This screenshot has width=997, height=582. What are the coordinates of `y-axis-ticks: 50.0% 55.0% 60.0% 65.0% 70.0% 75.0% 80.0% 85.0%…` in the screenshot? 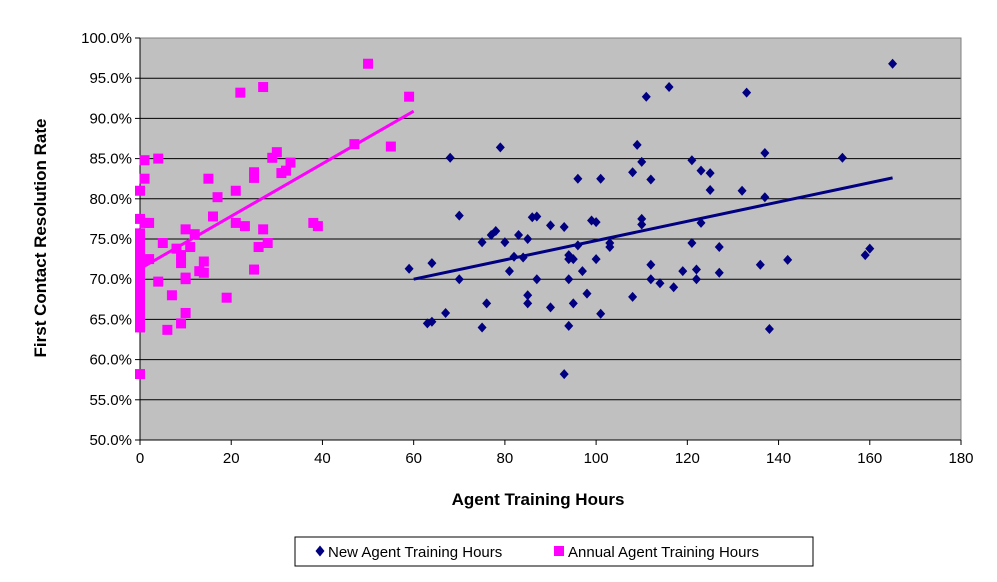 It's located at (110, 239).